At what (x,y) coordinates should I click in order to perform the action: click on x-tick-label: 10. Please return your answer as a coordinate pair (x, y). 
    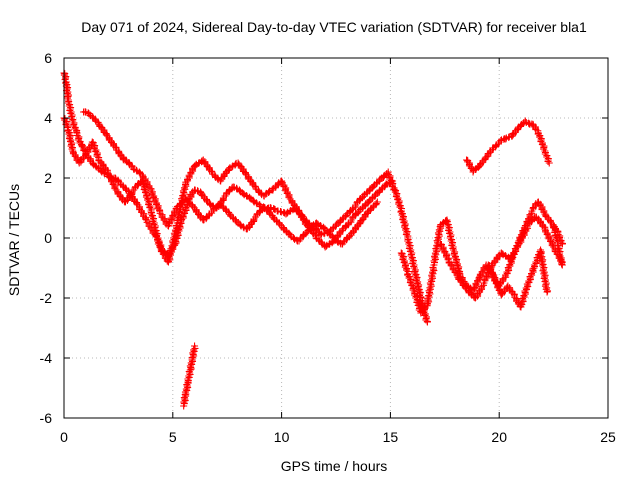
    Looking at the image, I should click on (282, 437).